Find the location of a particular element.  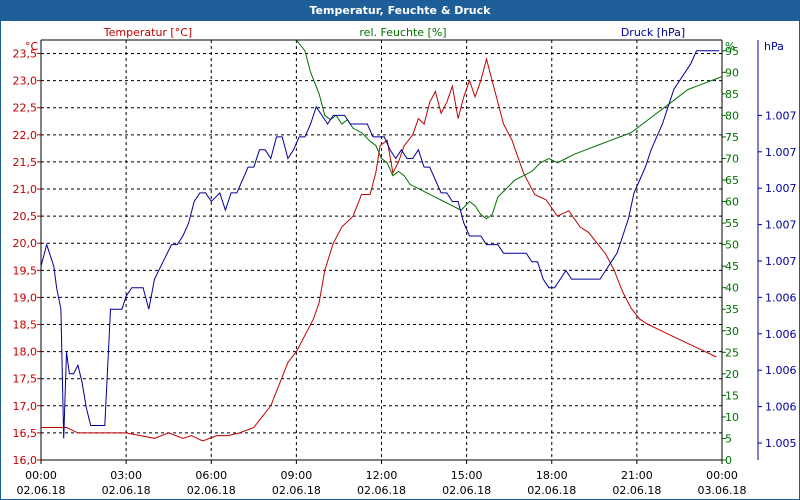

press-unit-label: hPa is located at coordinates (774, 46).